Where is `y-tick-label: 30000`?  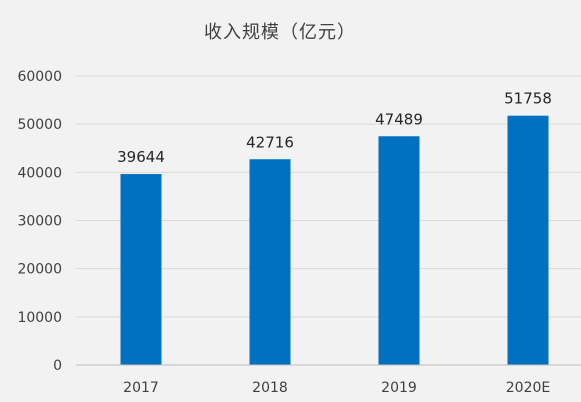 y-tick-label: 30000 is located at coordinates (39, 222).